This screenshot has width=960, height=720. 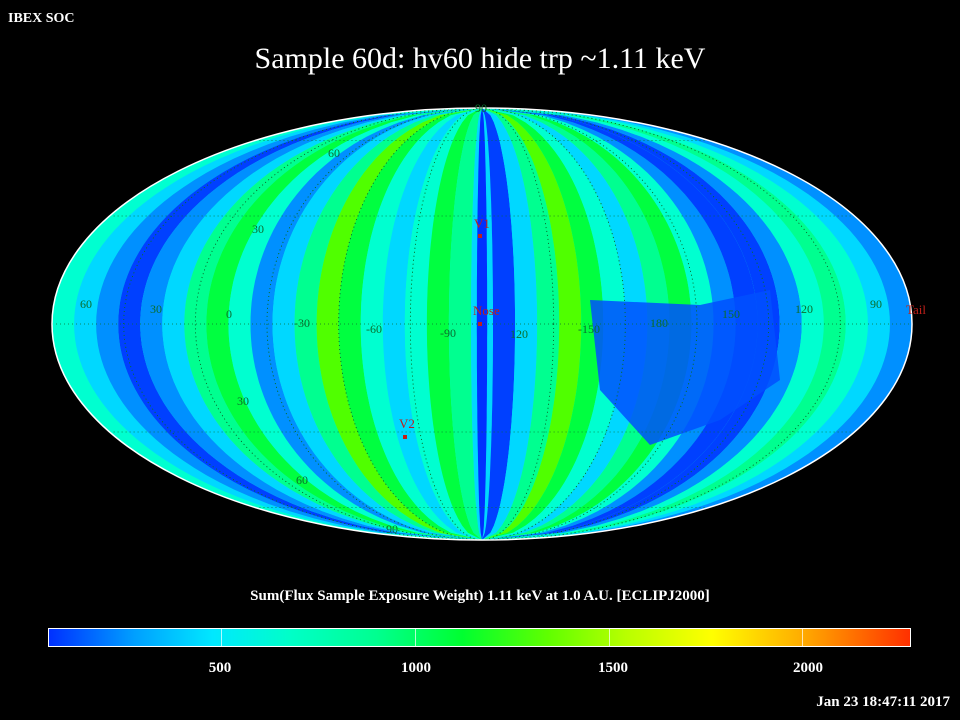 I want to click on lat-label-south-pole: 90, so click(x=392, y=529).